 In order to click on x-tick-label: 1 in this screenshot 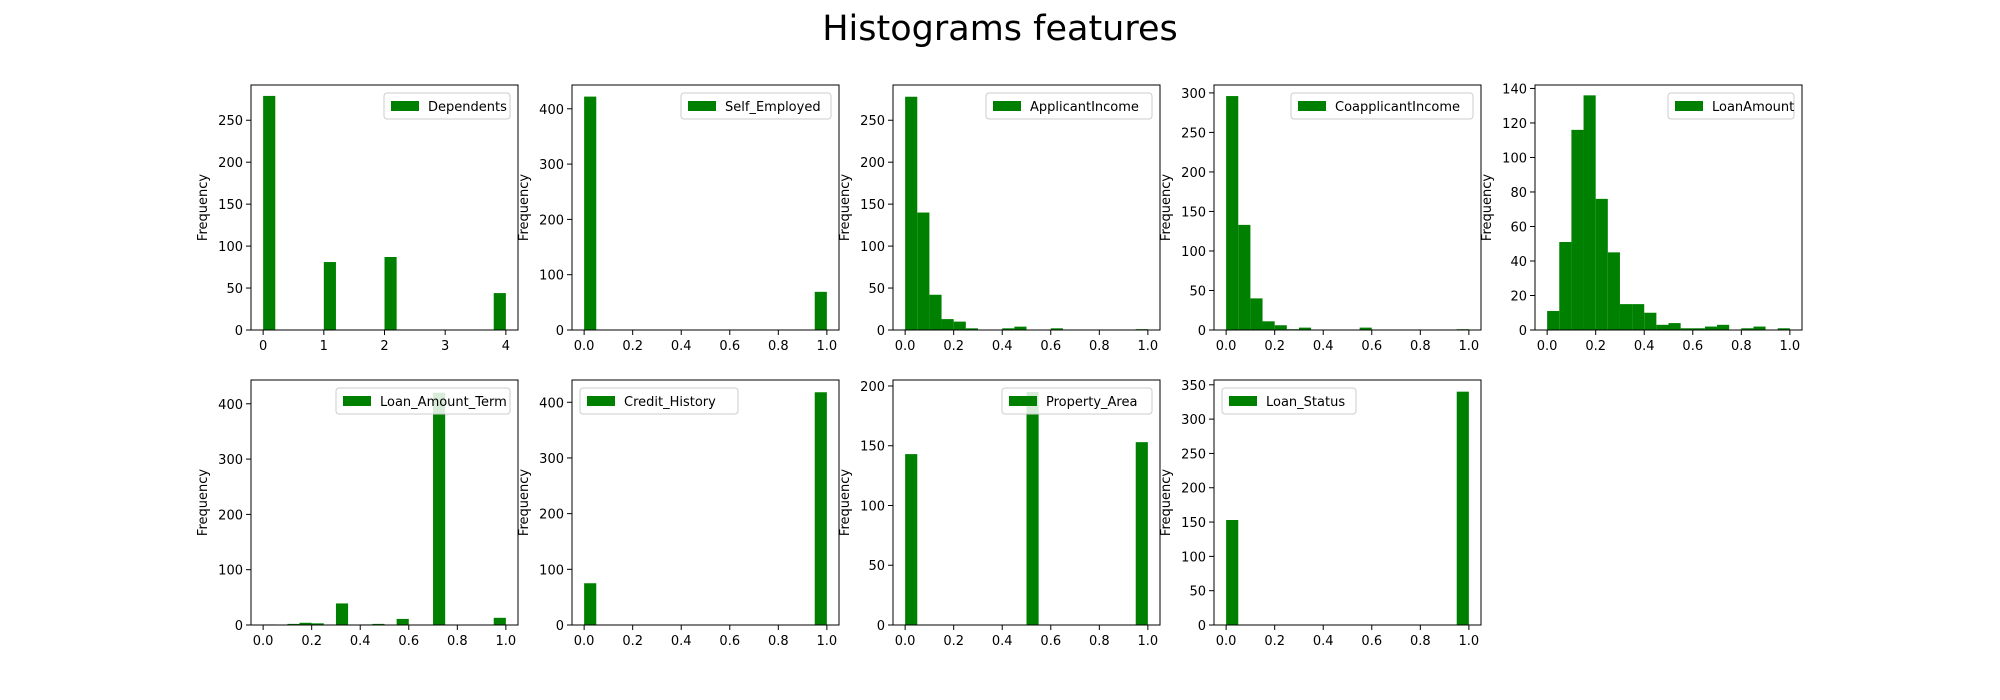, I will do `click(324, 346)`.